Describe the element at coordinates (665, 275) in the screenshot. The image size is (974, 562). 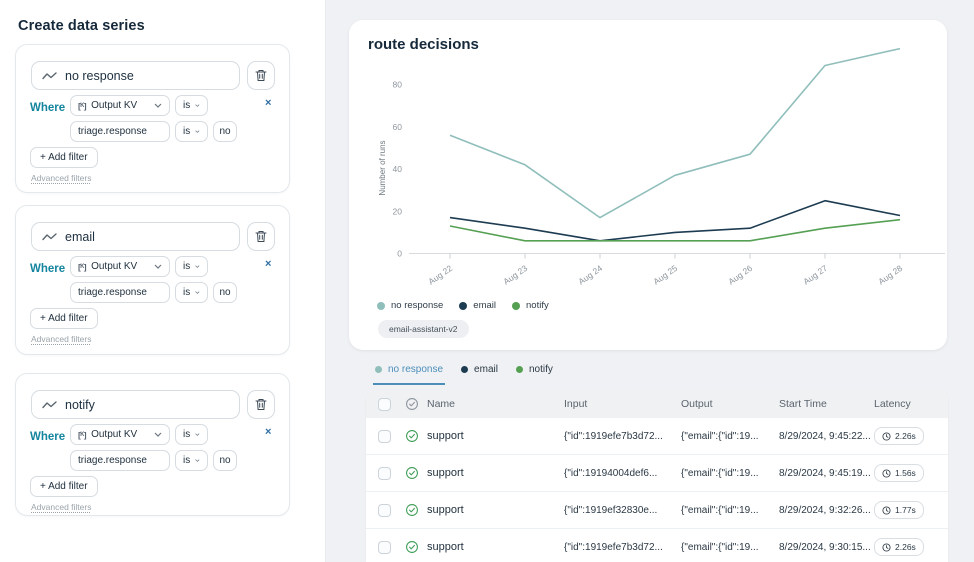
I see `svg-text: Aug 25` at that location.